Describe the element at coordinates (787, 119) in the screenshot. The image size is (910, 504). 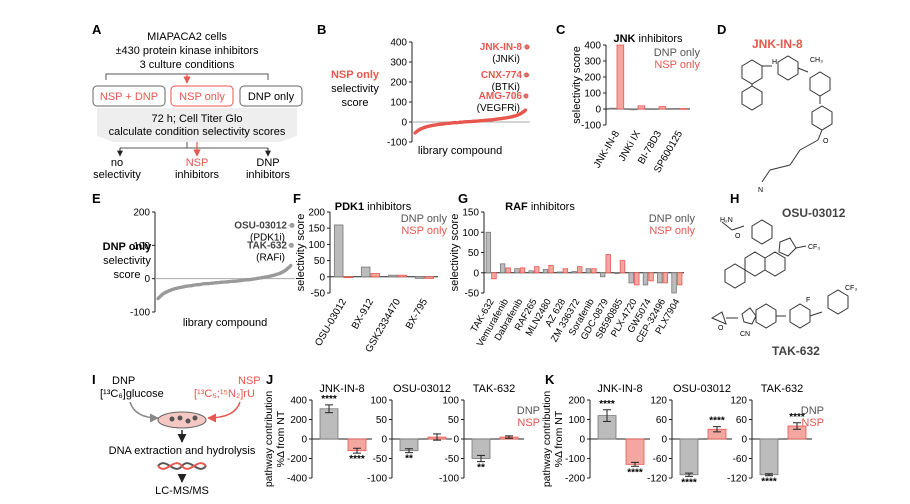
I see `jnk-in-8-structure` at that location.